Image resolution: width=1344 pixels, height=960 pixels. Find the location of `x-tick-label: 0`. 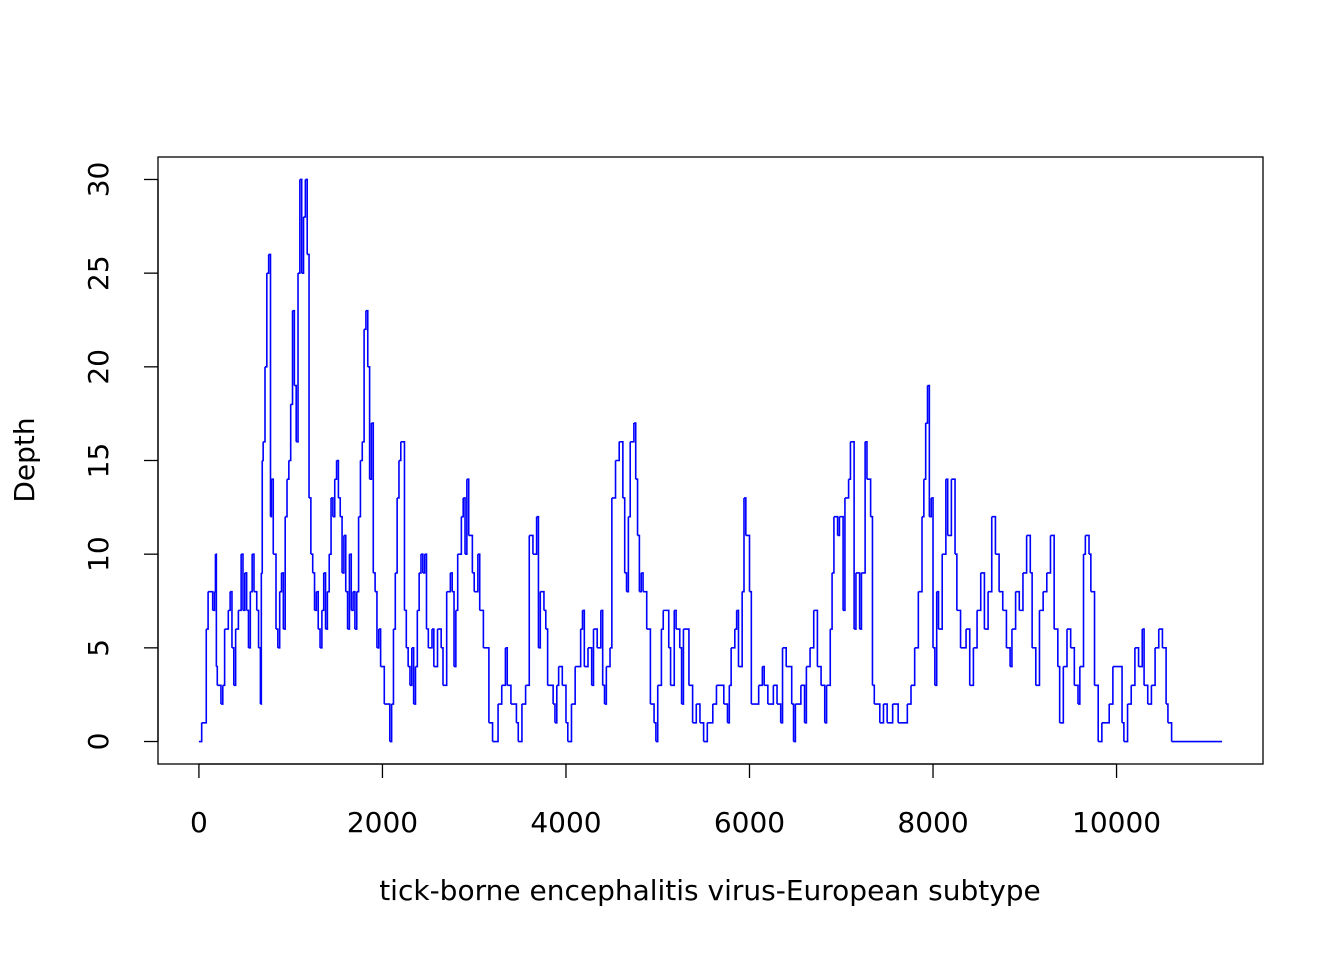

x-tick-label: 0 is located at coordinates (199, 822).